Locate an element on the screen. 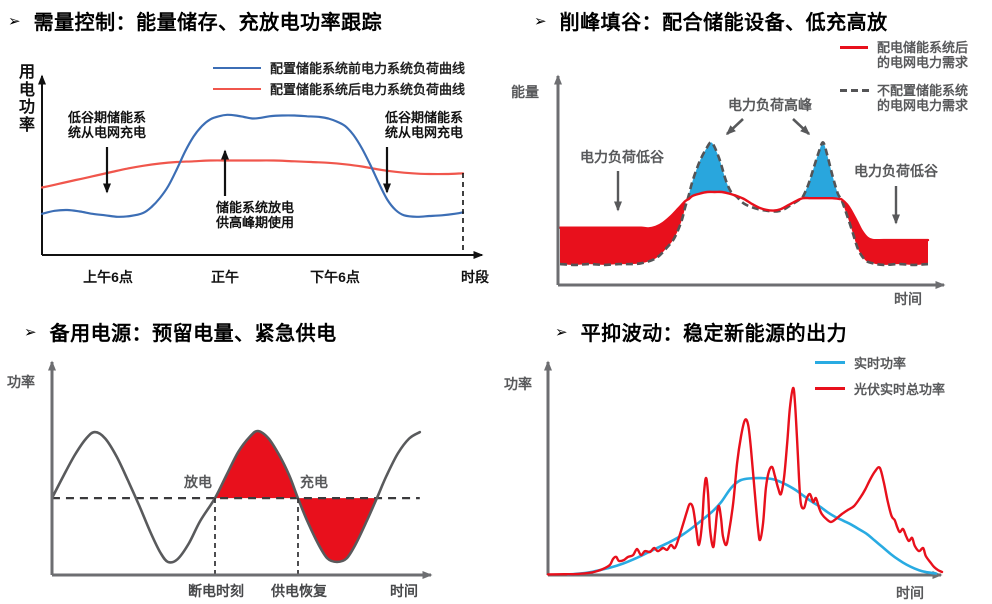 This screenshot has width=992, height=604. peak-shaving-title: ➢ 削峰填谷：配合储能设备、低充高放 is located at coordinates (711, 20).